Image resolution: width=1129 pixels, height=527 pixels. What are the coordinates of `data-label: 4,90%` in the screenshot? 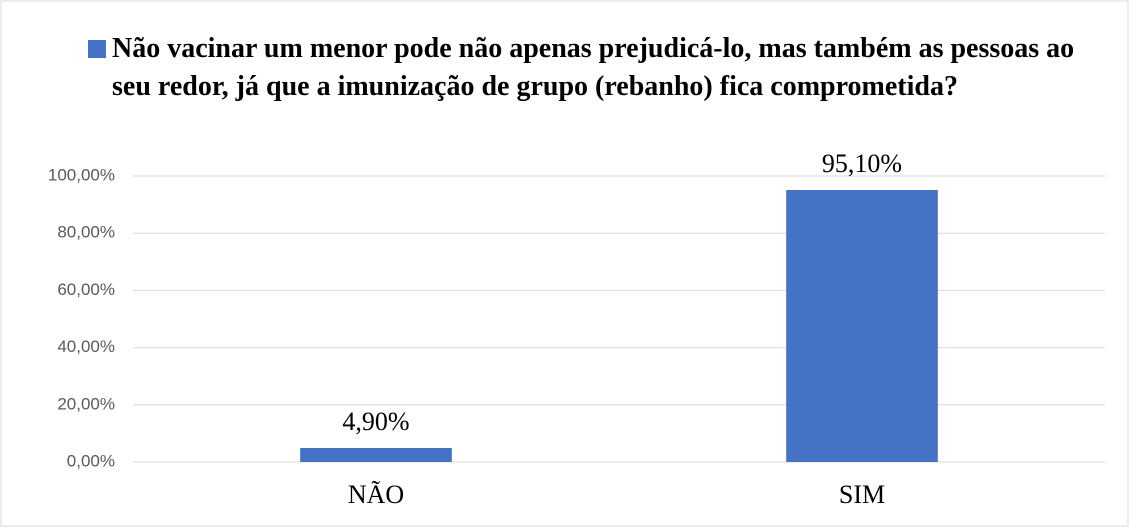 It's located at (375, 421).